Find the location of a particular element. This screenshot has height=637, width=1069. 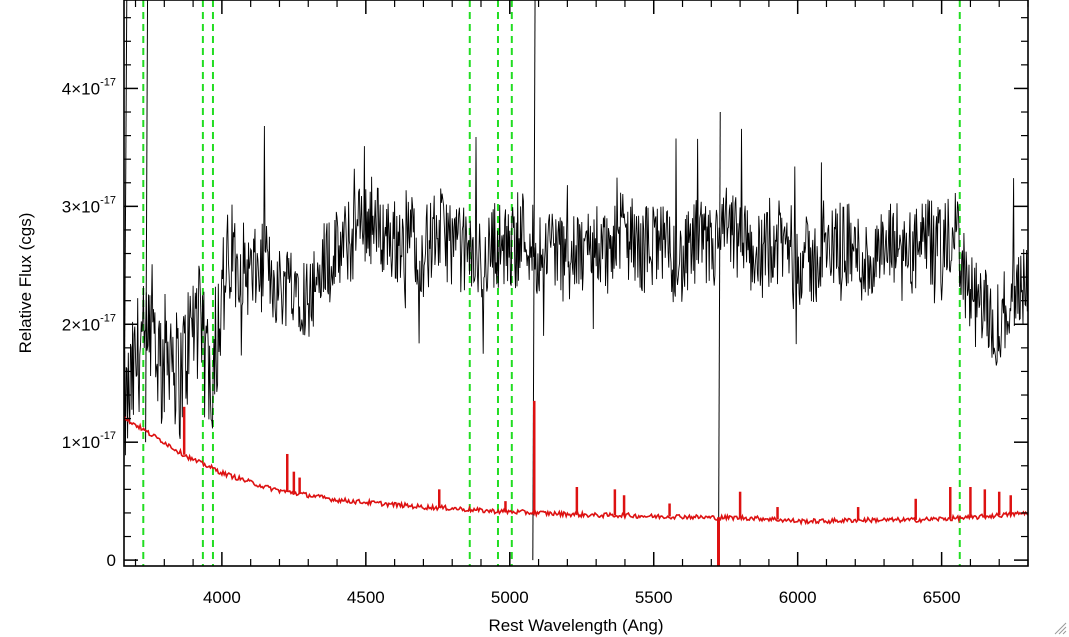

y-tick-label: 0 is located at coordinates (111, 560).